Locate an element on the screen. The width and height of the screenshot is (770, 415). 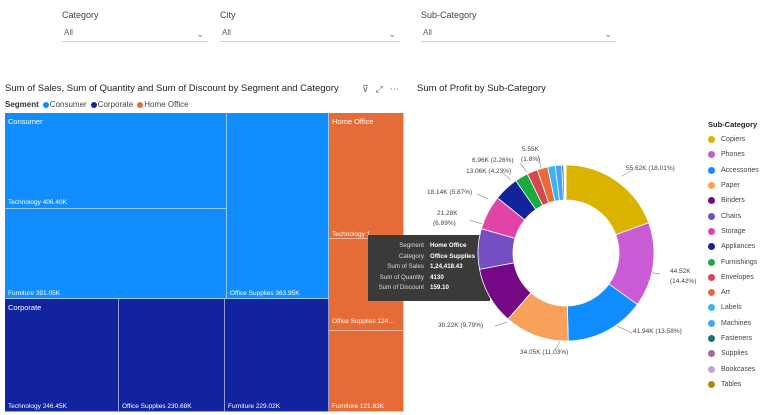
city-slicer: City All ⌄ is located at coordinates (310, 25).